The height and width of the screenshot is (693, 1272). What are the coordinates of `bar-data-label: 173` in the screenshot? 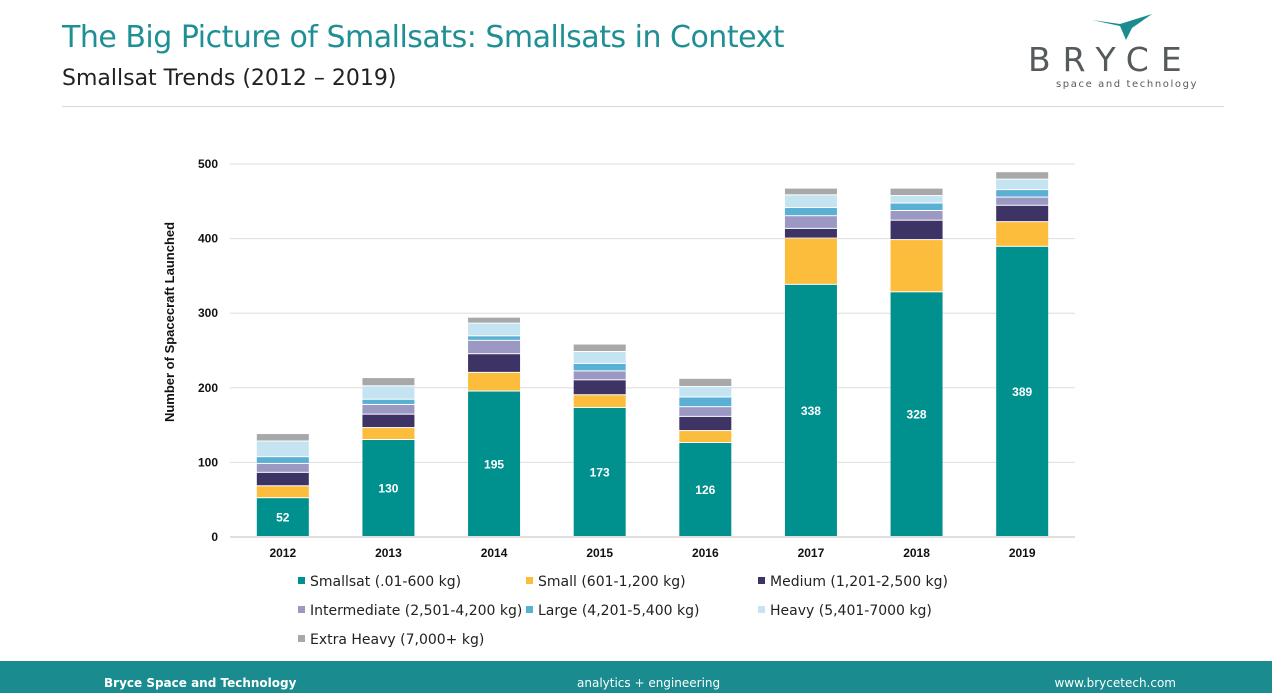 It's located at (600, 472).